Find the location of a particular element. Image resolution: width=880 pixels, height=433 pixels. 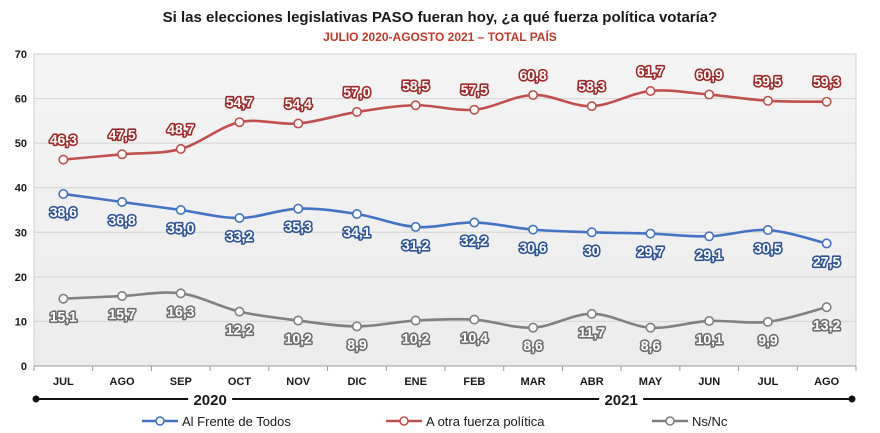

data-label: 61,7 is located at coordinates (650, 71).